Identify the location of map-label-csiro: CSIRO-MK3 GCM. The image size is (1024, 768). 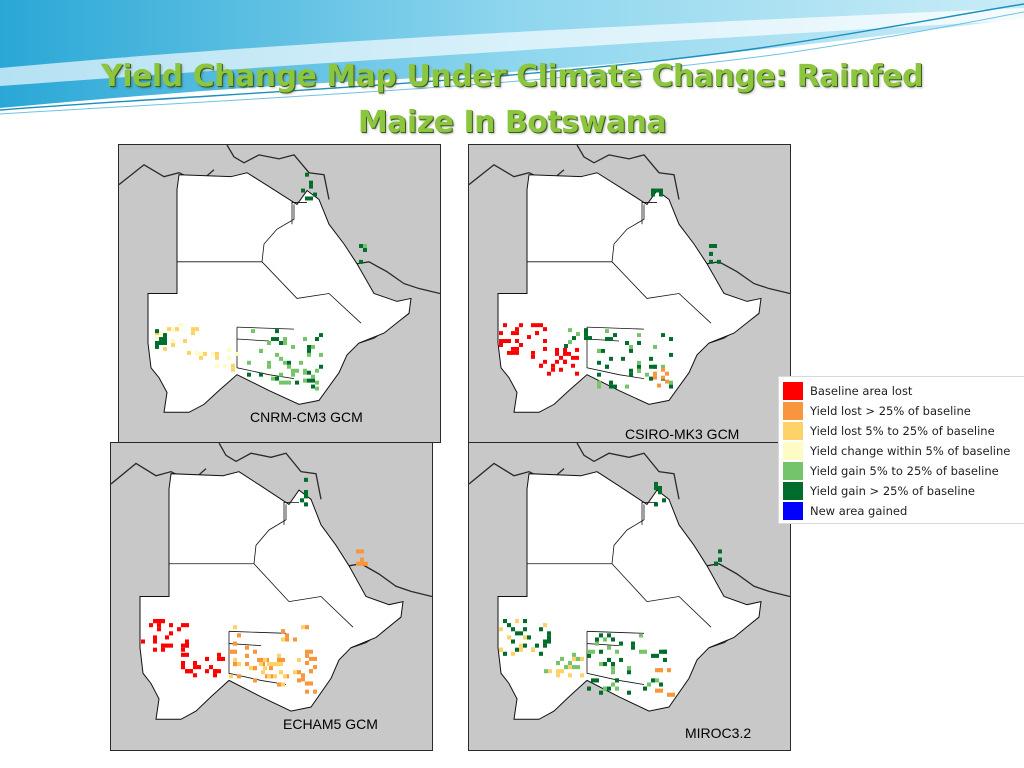
(682, 434).